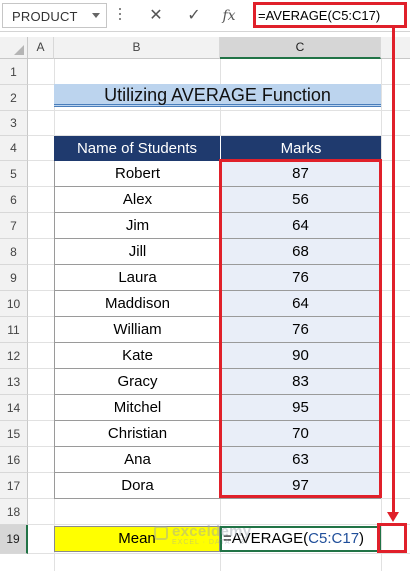  I want to click on student-name-cell: William, so click(137, 330).